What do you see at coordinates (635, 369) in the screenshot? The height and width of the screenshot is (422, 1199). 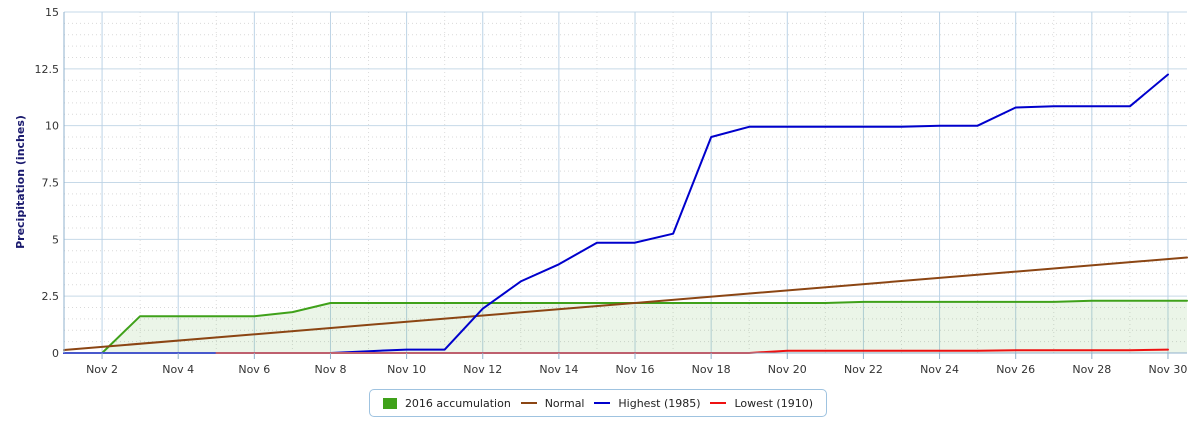 I see `x-tick-label: Nov 16` at bounding box center [635, 369].